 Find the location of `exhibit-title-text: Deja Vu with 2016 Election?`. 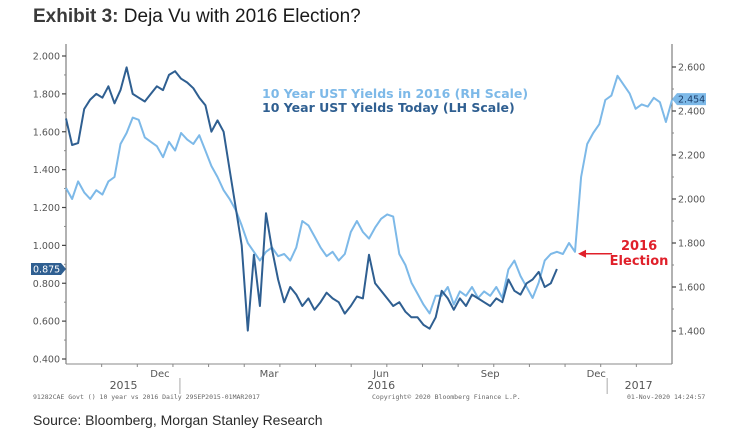

exhibit-title-text: Deja Vu with 2016 Election? is located at coordinates (242, 16).